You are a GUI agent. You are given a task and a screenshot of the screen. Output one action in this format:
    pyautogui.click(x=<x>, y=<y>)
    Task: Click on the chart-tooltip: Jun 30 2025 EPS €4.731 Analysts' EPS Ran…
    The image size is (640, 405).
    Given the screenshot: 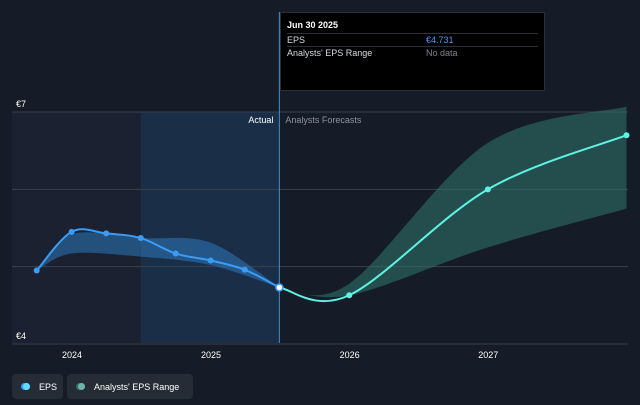 What is the action you would take?
    pyautogui.click(x=412, y=51)
    